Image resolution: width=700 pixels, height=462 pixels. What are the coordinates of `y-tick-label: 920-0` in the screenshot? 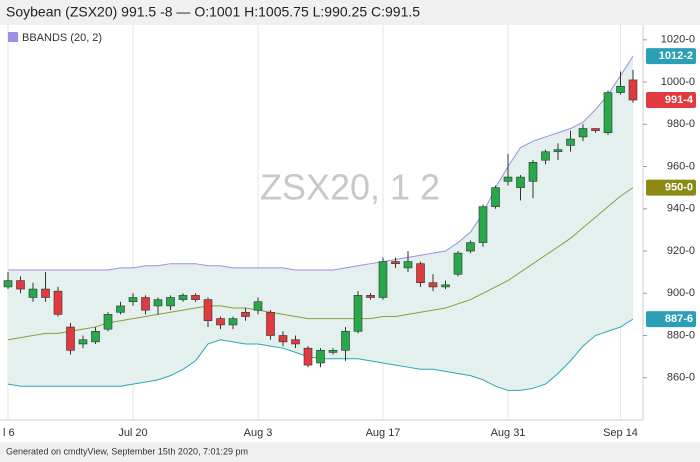 It's located at (681, 251).